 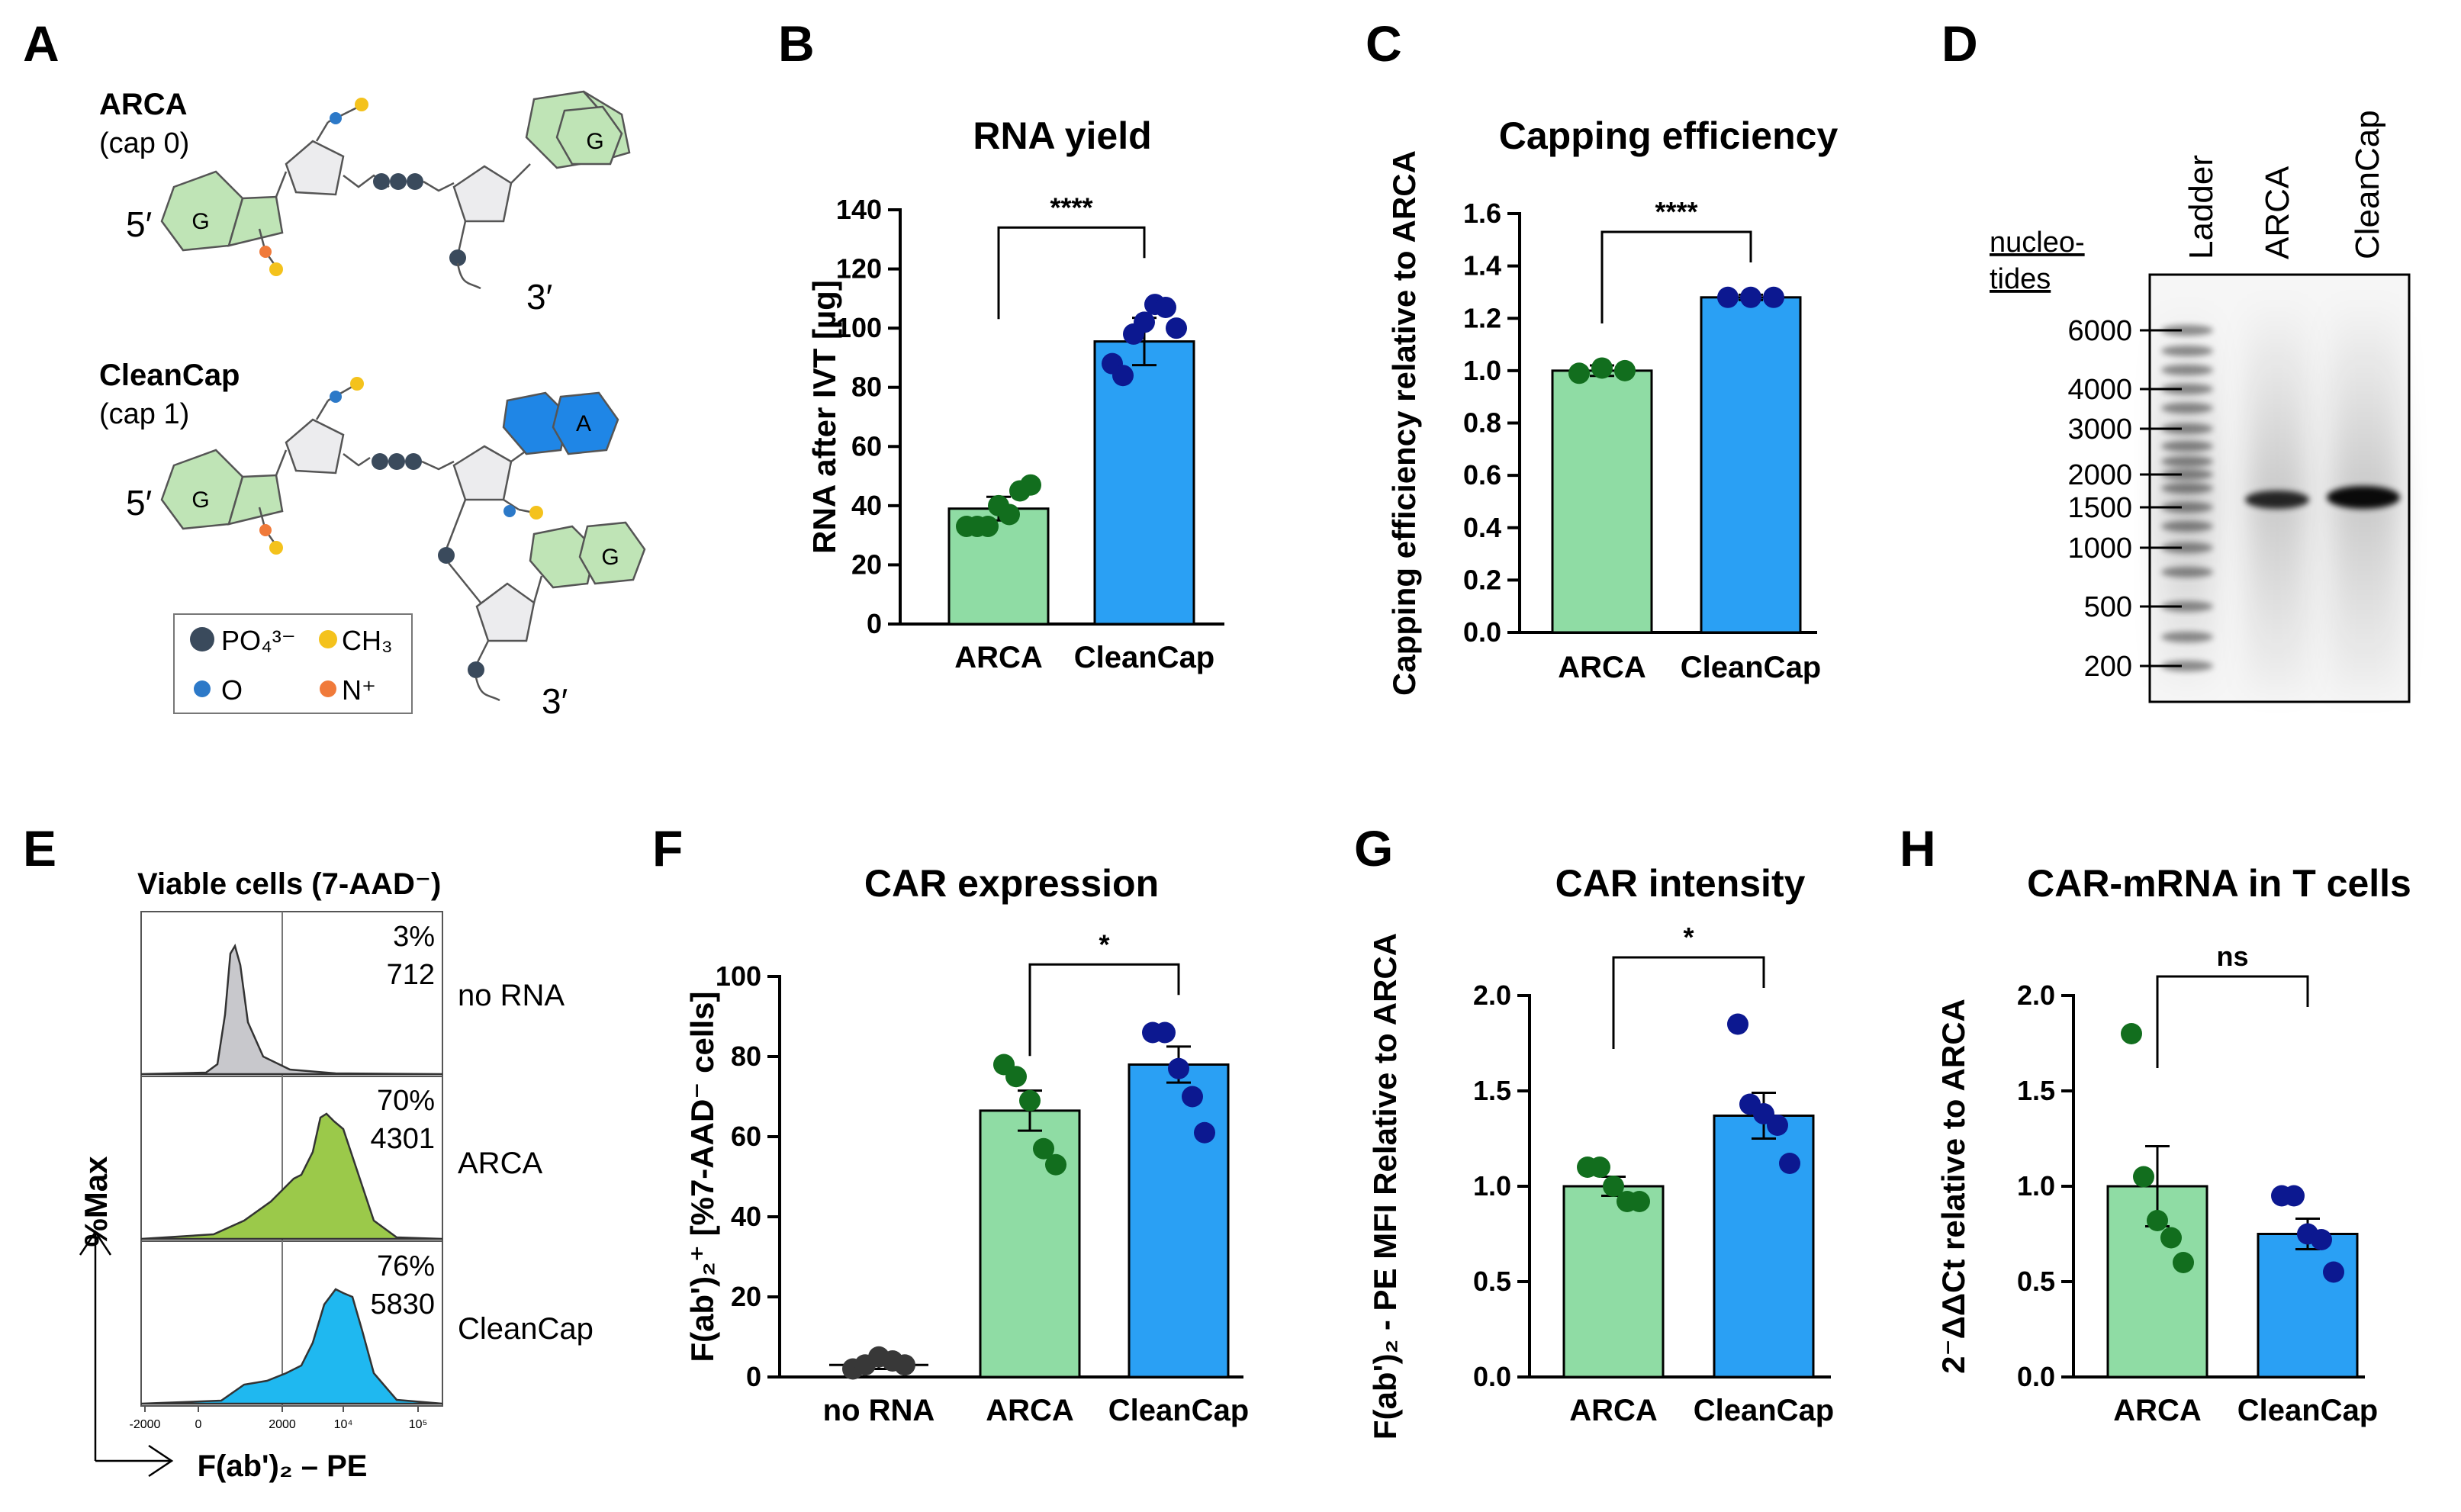 I want to click on flow-row1-mfi: 712, so click(x=411, y=975).